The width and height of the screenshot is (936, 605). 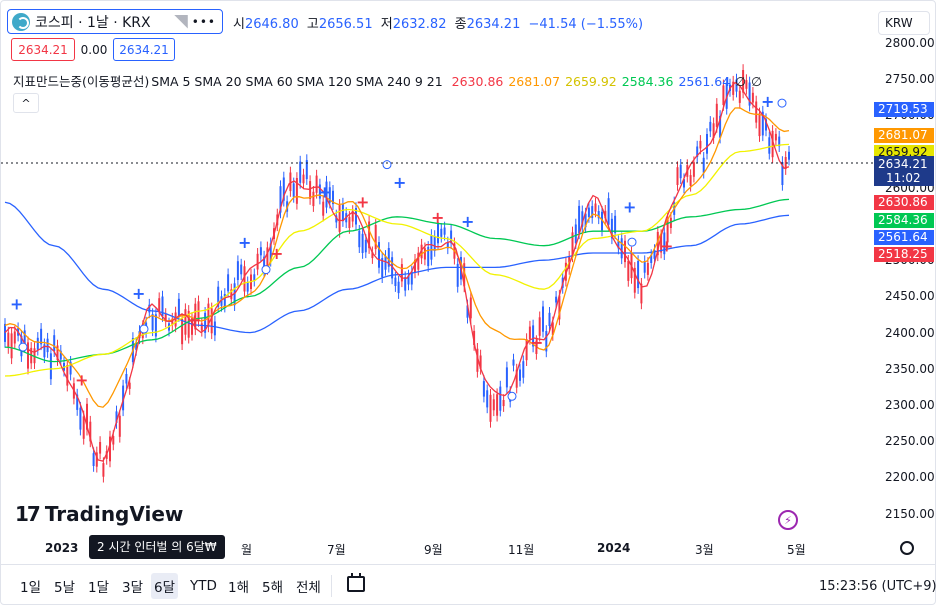 What do you see at coordinates (271, 24) in the screenshot?
I see `open-value: 2646.80` at bounding box center [271, 24].